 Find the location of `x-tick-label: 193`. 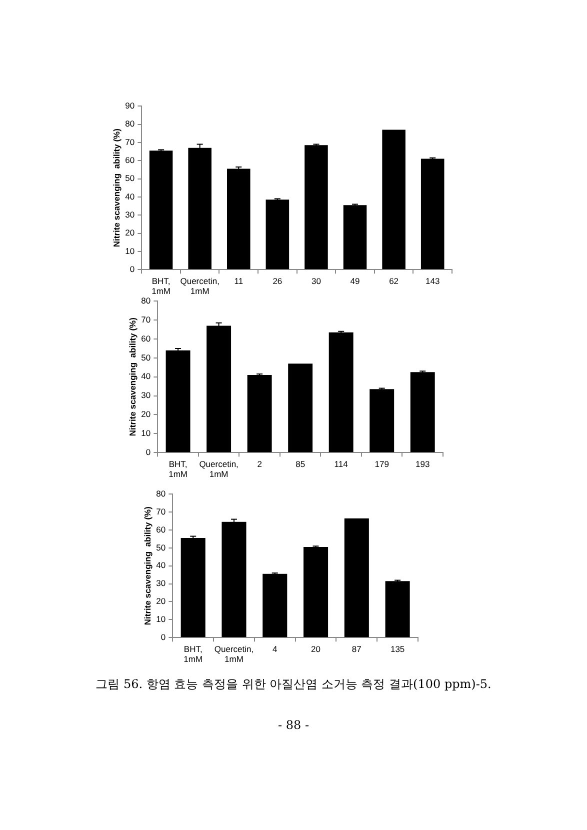

x-tick-label: 193 is located at coordinates (423, 464).